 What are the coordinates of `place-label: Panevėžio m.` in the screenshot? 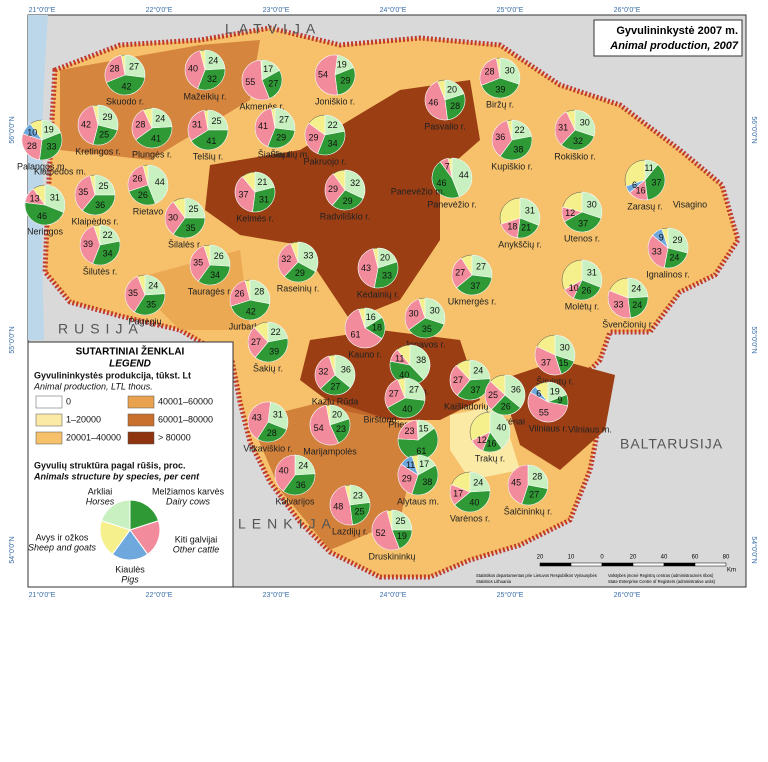 It's located at (418, 191).